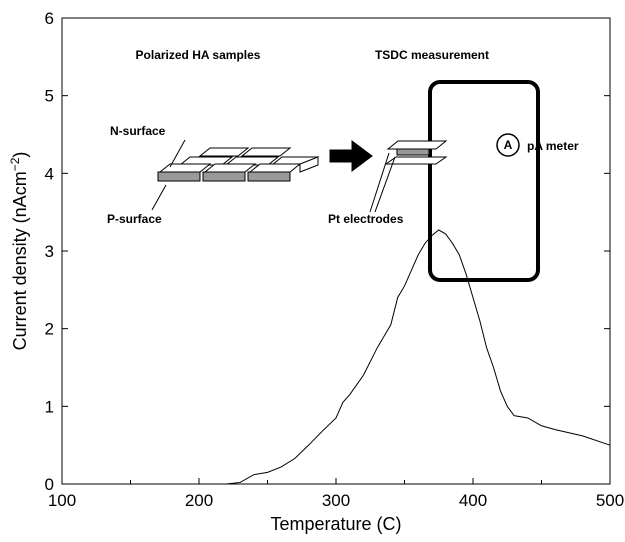 The height and width of the screenshot is (542, 625). What do you see at coordinates (610, 500) in the screenshot?
I see `x-tick-label: 500` at bounding box center [610, 500].